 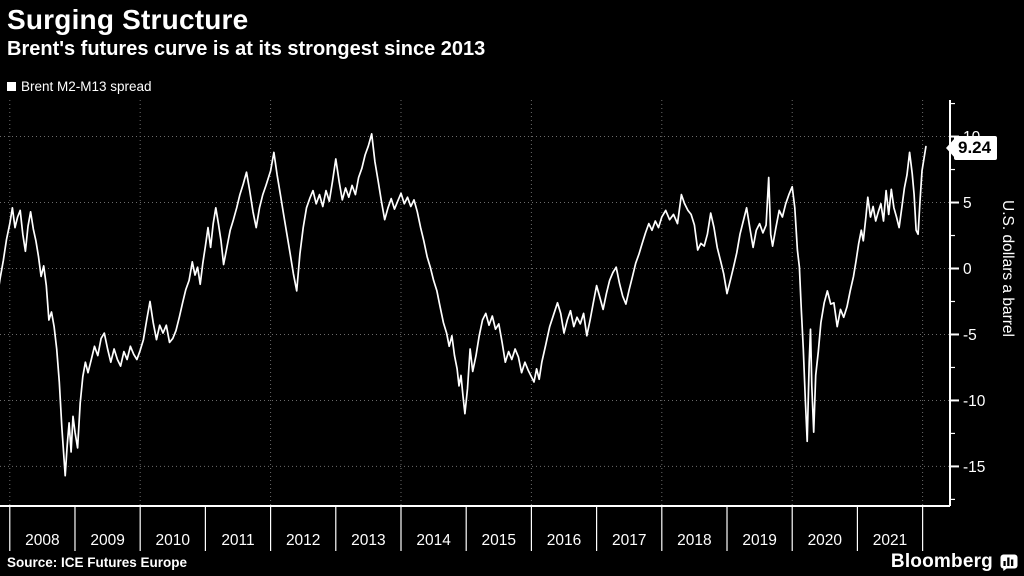 What do you see at coordinates (128, 19) in the screenshot?
I see `chart-title: Surging Structure` at bounding box center [128, 19].